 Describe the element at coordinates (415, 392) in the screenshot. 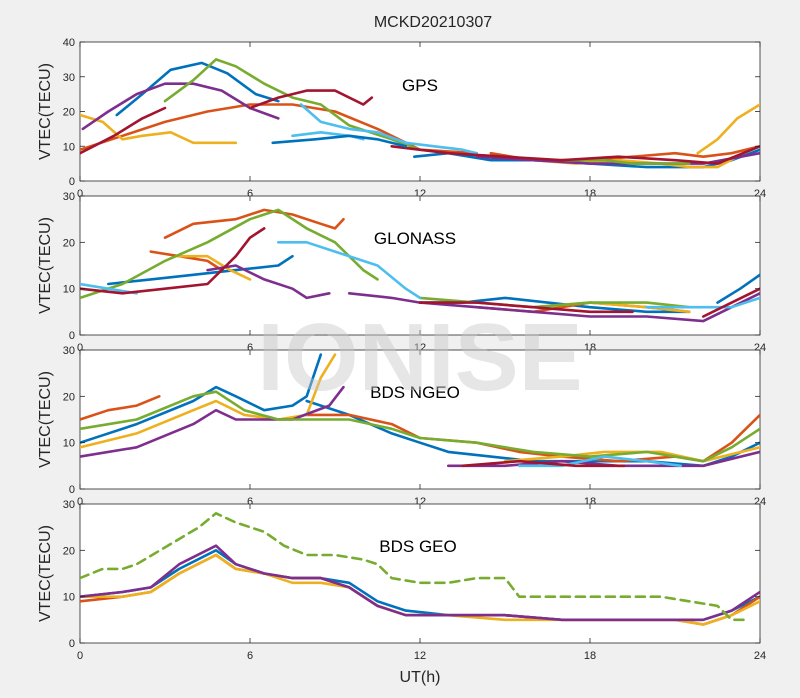

I see `panel-label: BDS NGEO` at that location.